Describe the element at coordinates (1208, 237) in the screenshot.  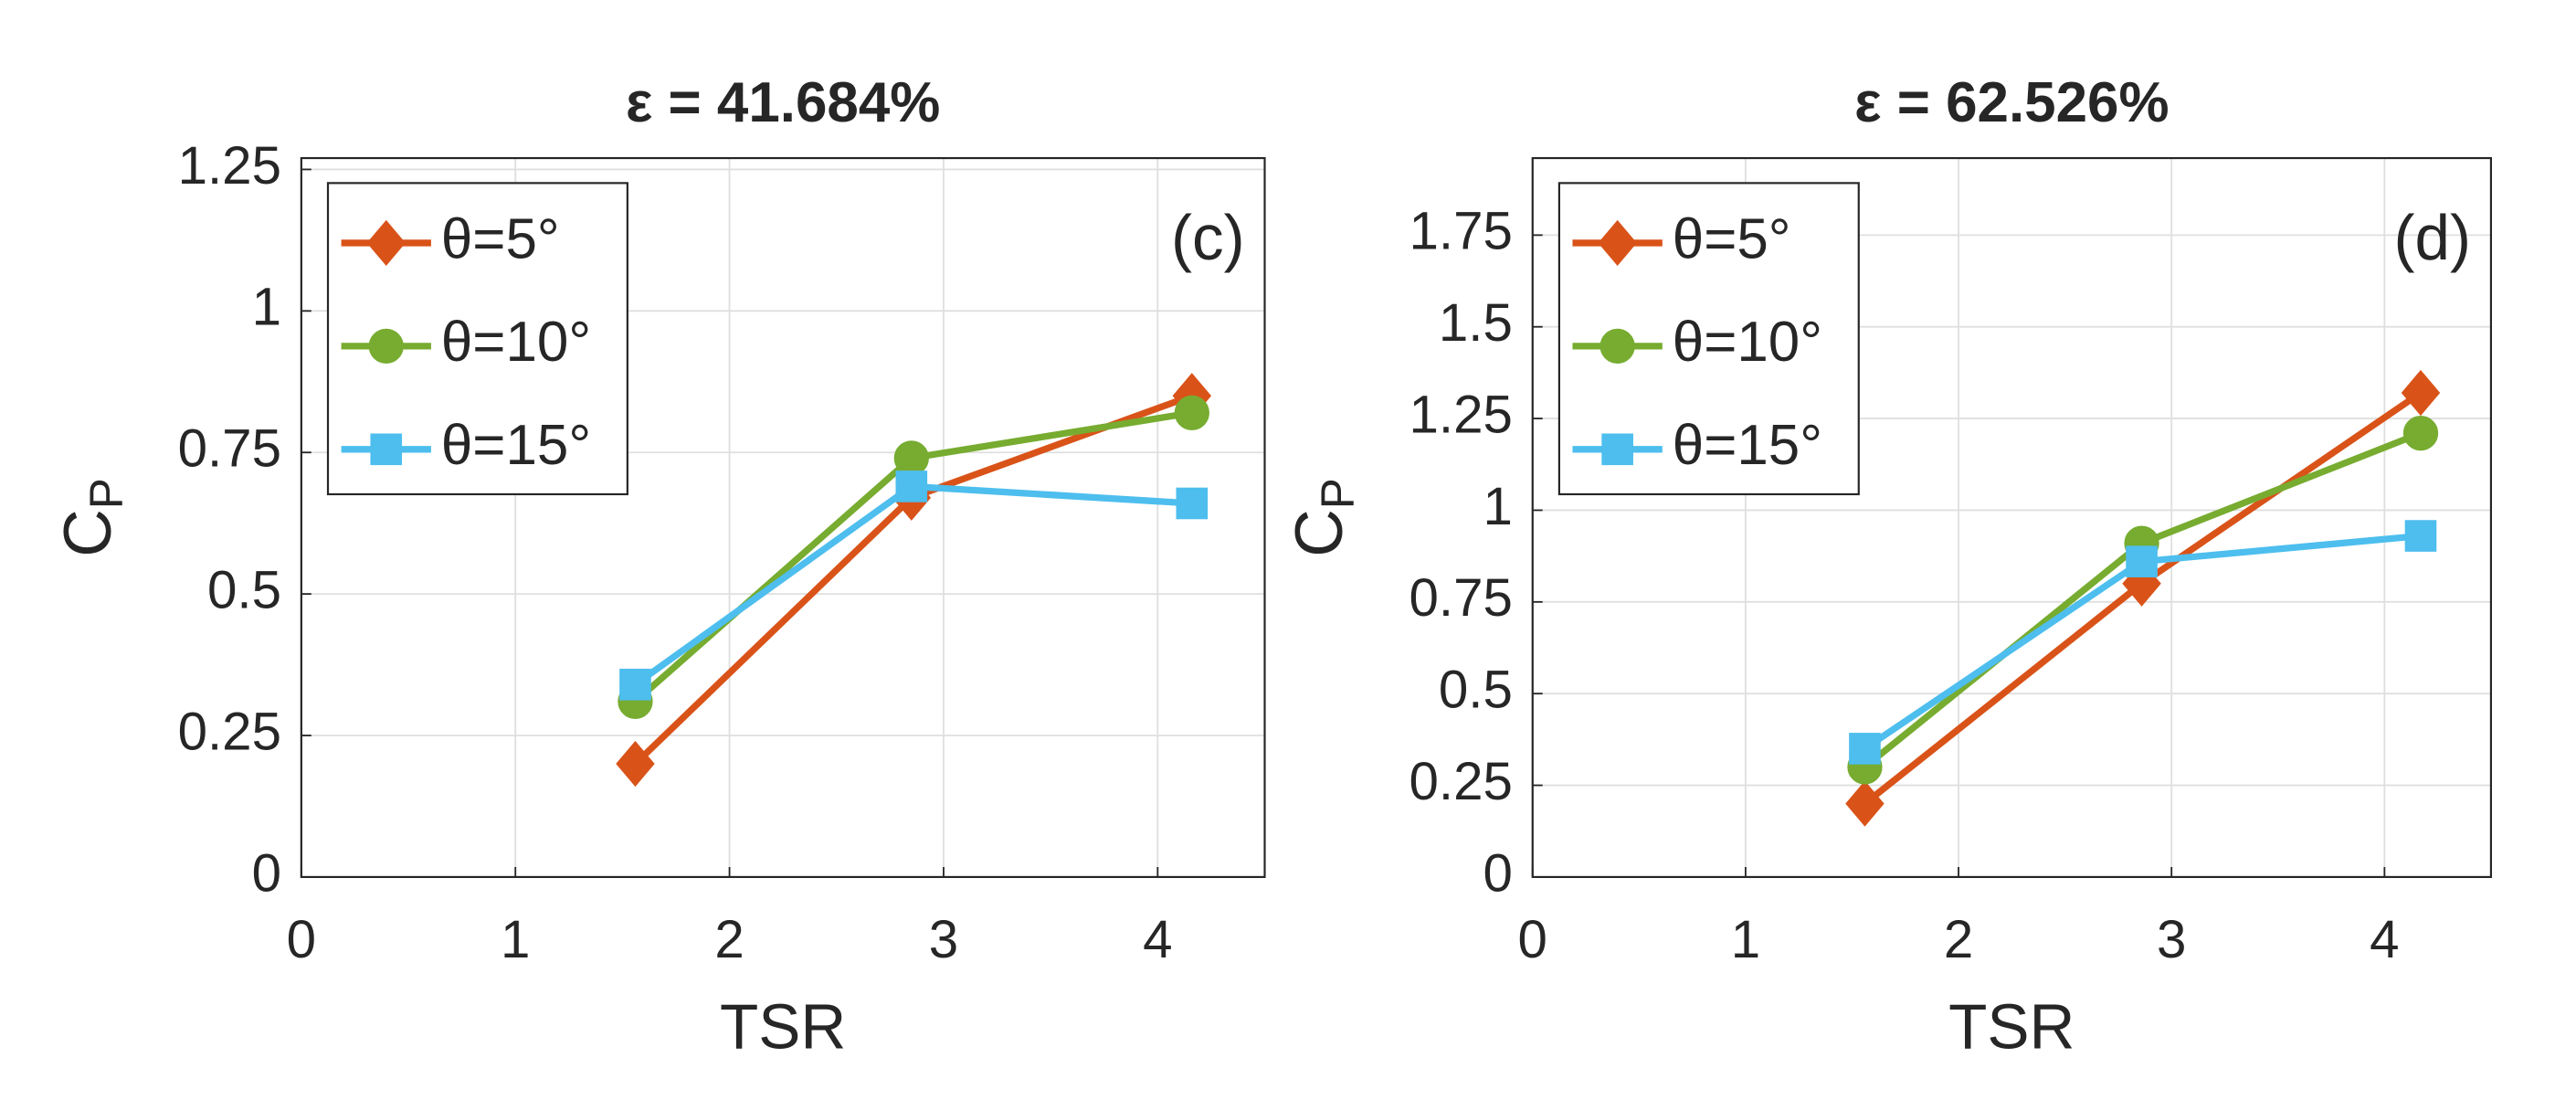
I see `annotation: (c)` at that location.